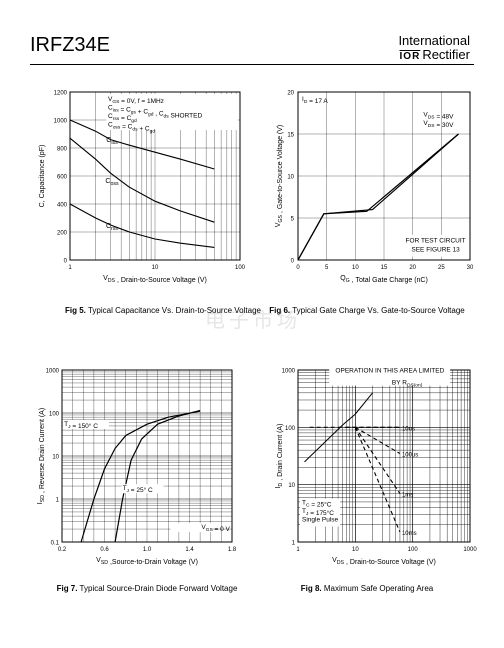 Image resolution: width=504 pixels, height=648 pixels. I want to click on y-axis-label: ISD , Reverse Drain Current (A), so click(41, 456).